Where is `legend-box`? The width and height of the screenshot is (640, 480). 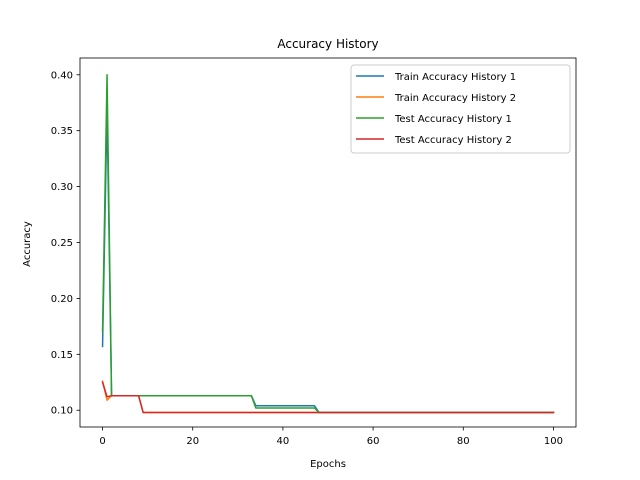
legend-box is located at coordinates (460, 109).